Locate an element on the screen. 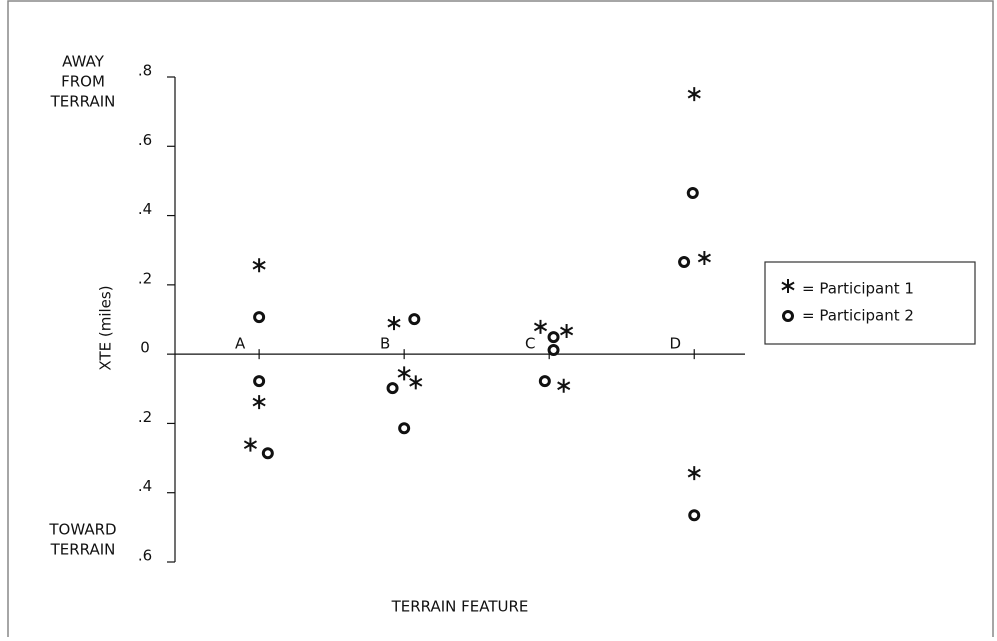 The width and height of the screenshot is (997, 641). x-tick-label: C is located at coordinates (530, 344).